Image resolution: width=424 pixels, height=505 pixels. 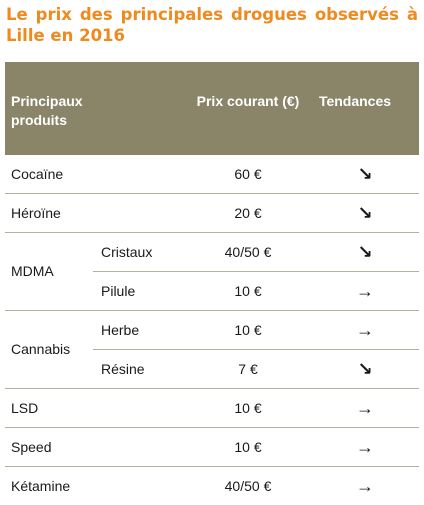 I want to click on product-name: MDMA, so click(x=32, y=271).